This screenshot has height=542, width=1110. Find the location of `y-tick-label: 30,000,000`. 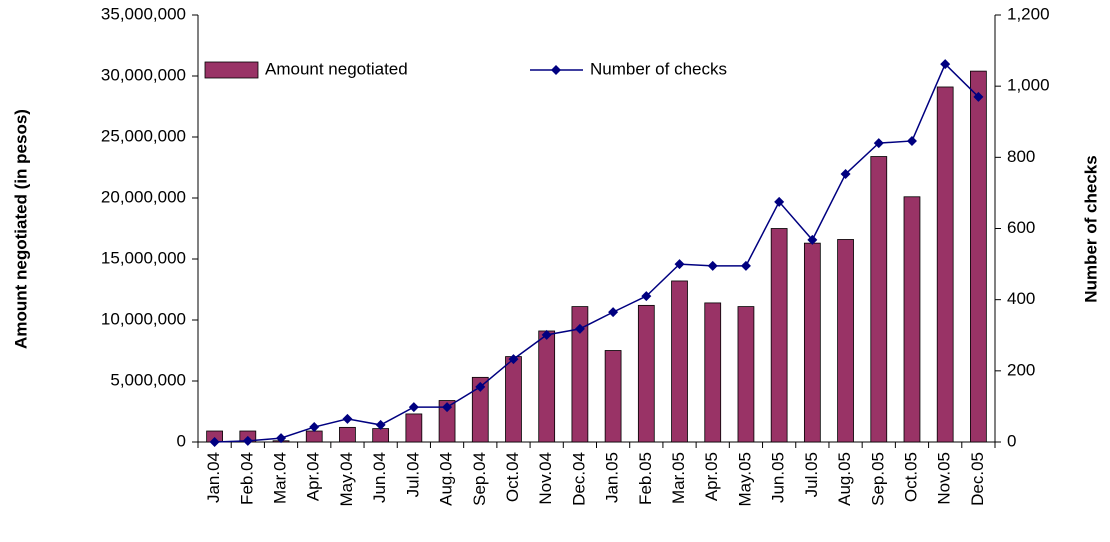

y-tick-label: 30,000,000 is located at coordinates (143, 74).